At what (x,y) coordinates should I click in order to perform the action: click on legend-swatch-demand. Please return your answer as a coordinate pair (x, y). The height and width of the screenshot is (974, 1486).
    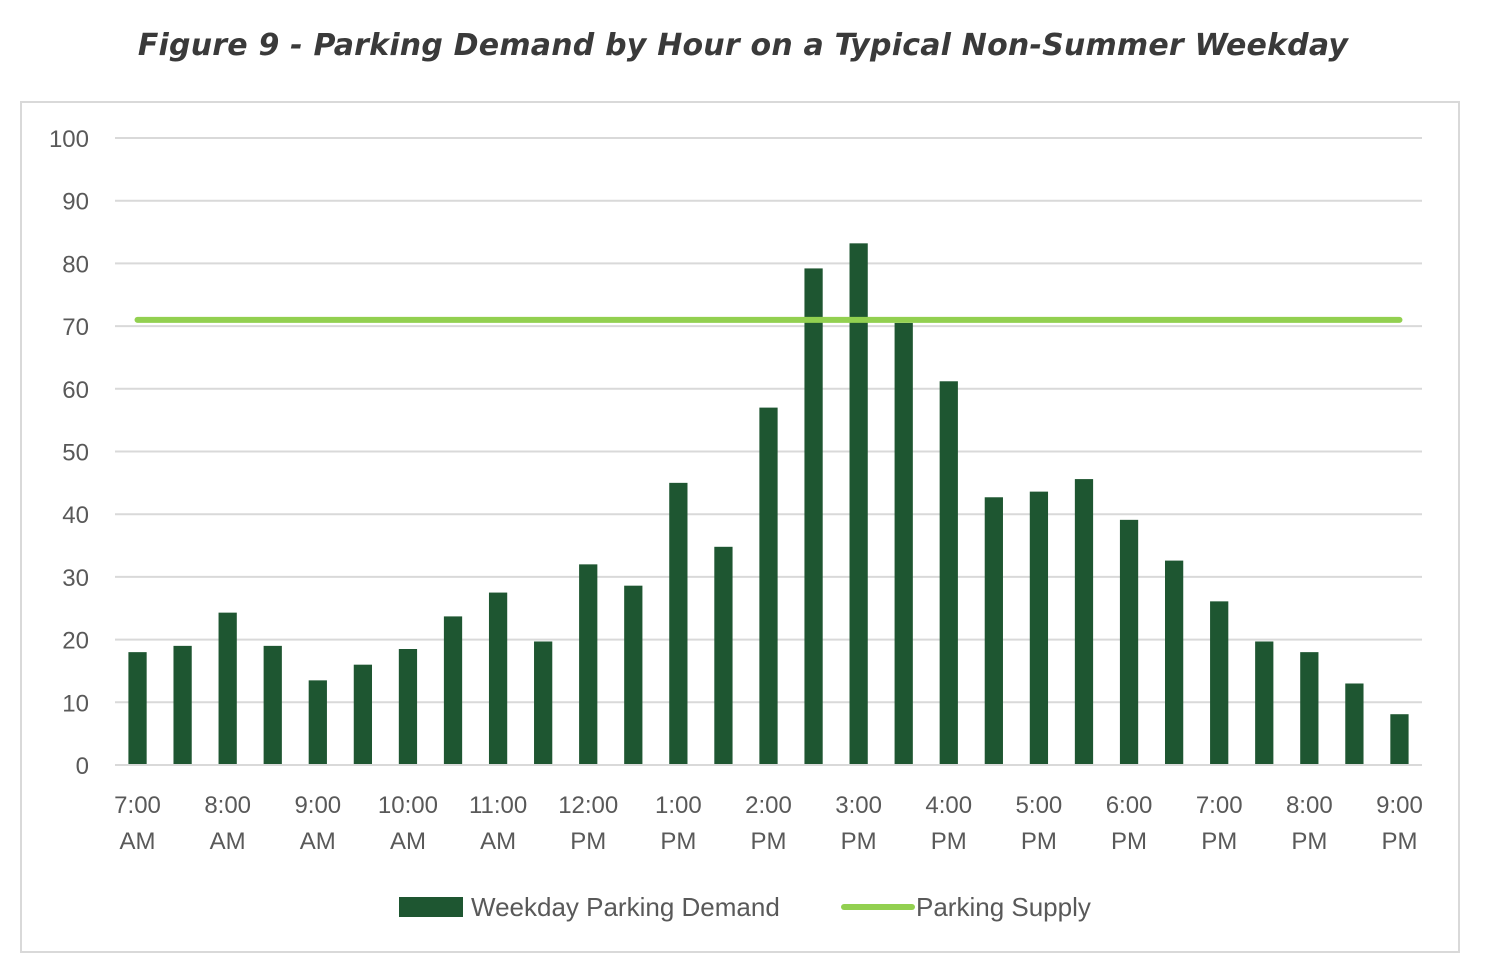
    Looking at the image, I should click on (431, 907).